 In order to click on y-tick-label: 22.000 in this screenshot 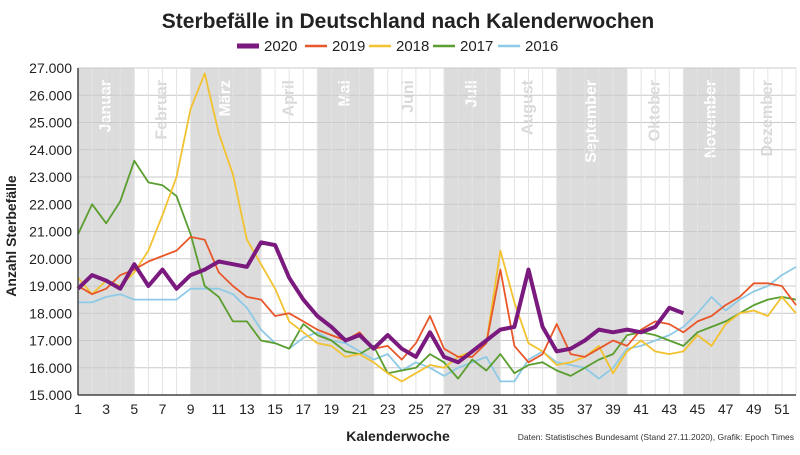, I will do `click(50, 204)`.